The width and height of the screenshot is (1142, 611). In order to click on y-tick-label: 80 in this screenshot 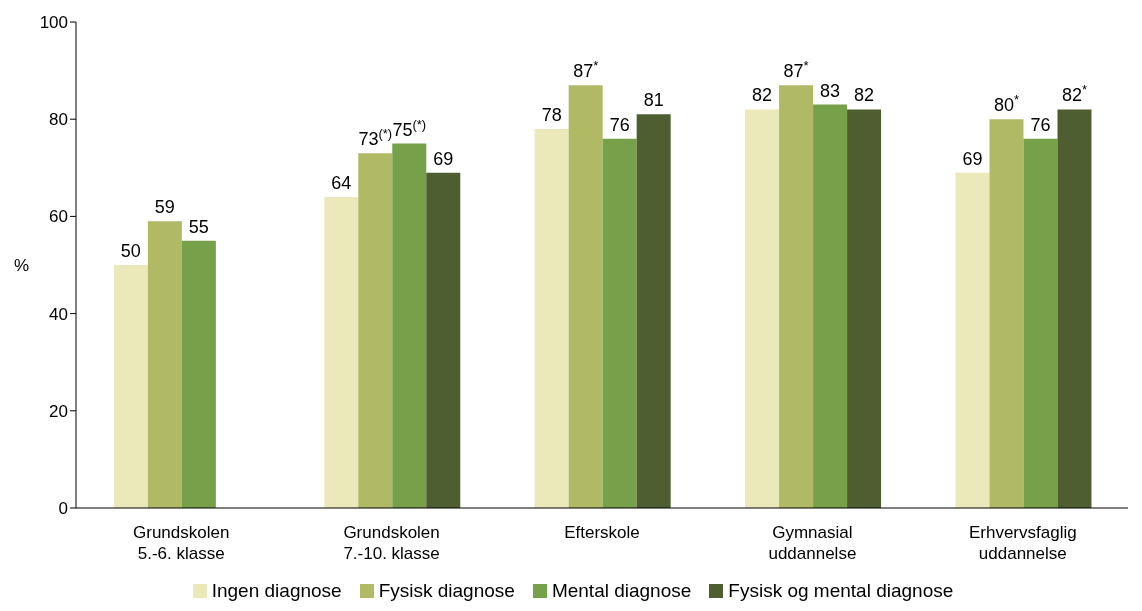, I will do `click(58, 120)`.